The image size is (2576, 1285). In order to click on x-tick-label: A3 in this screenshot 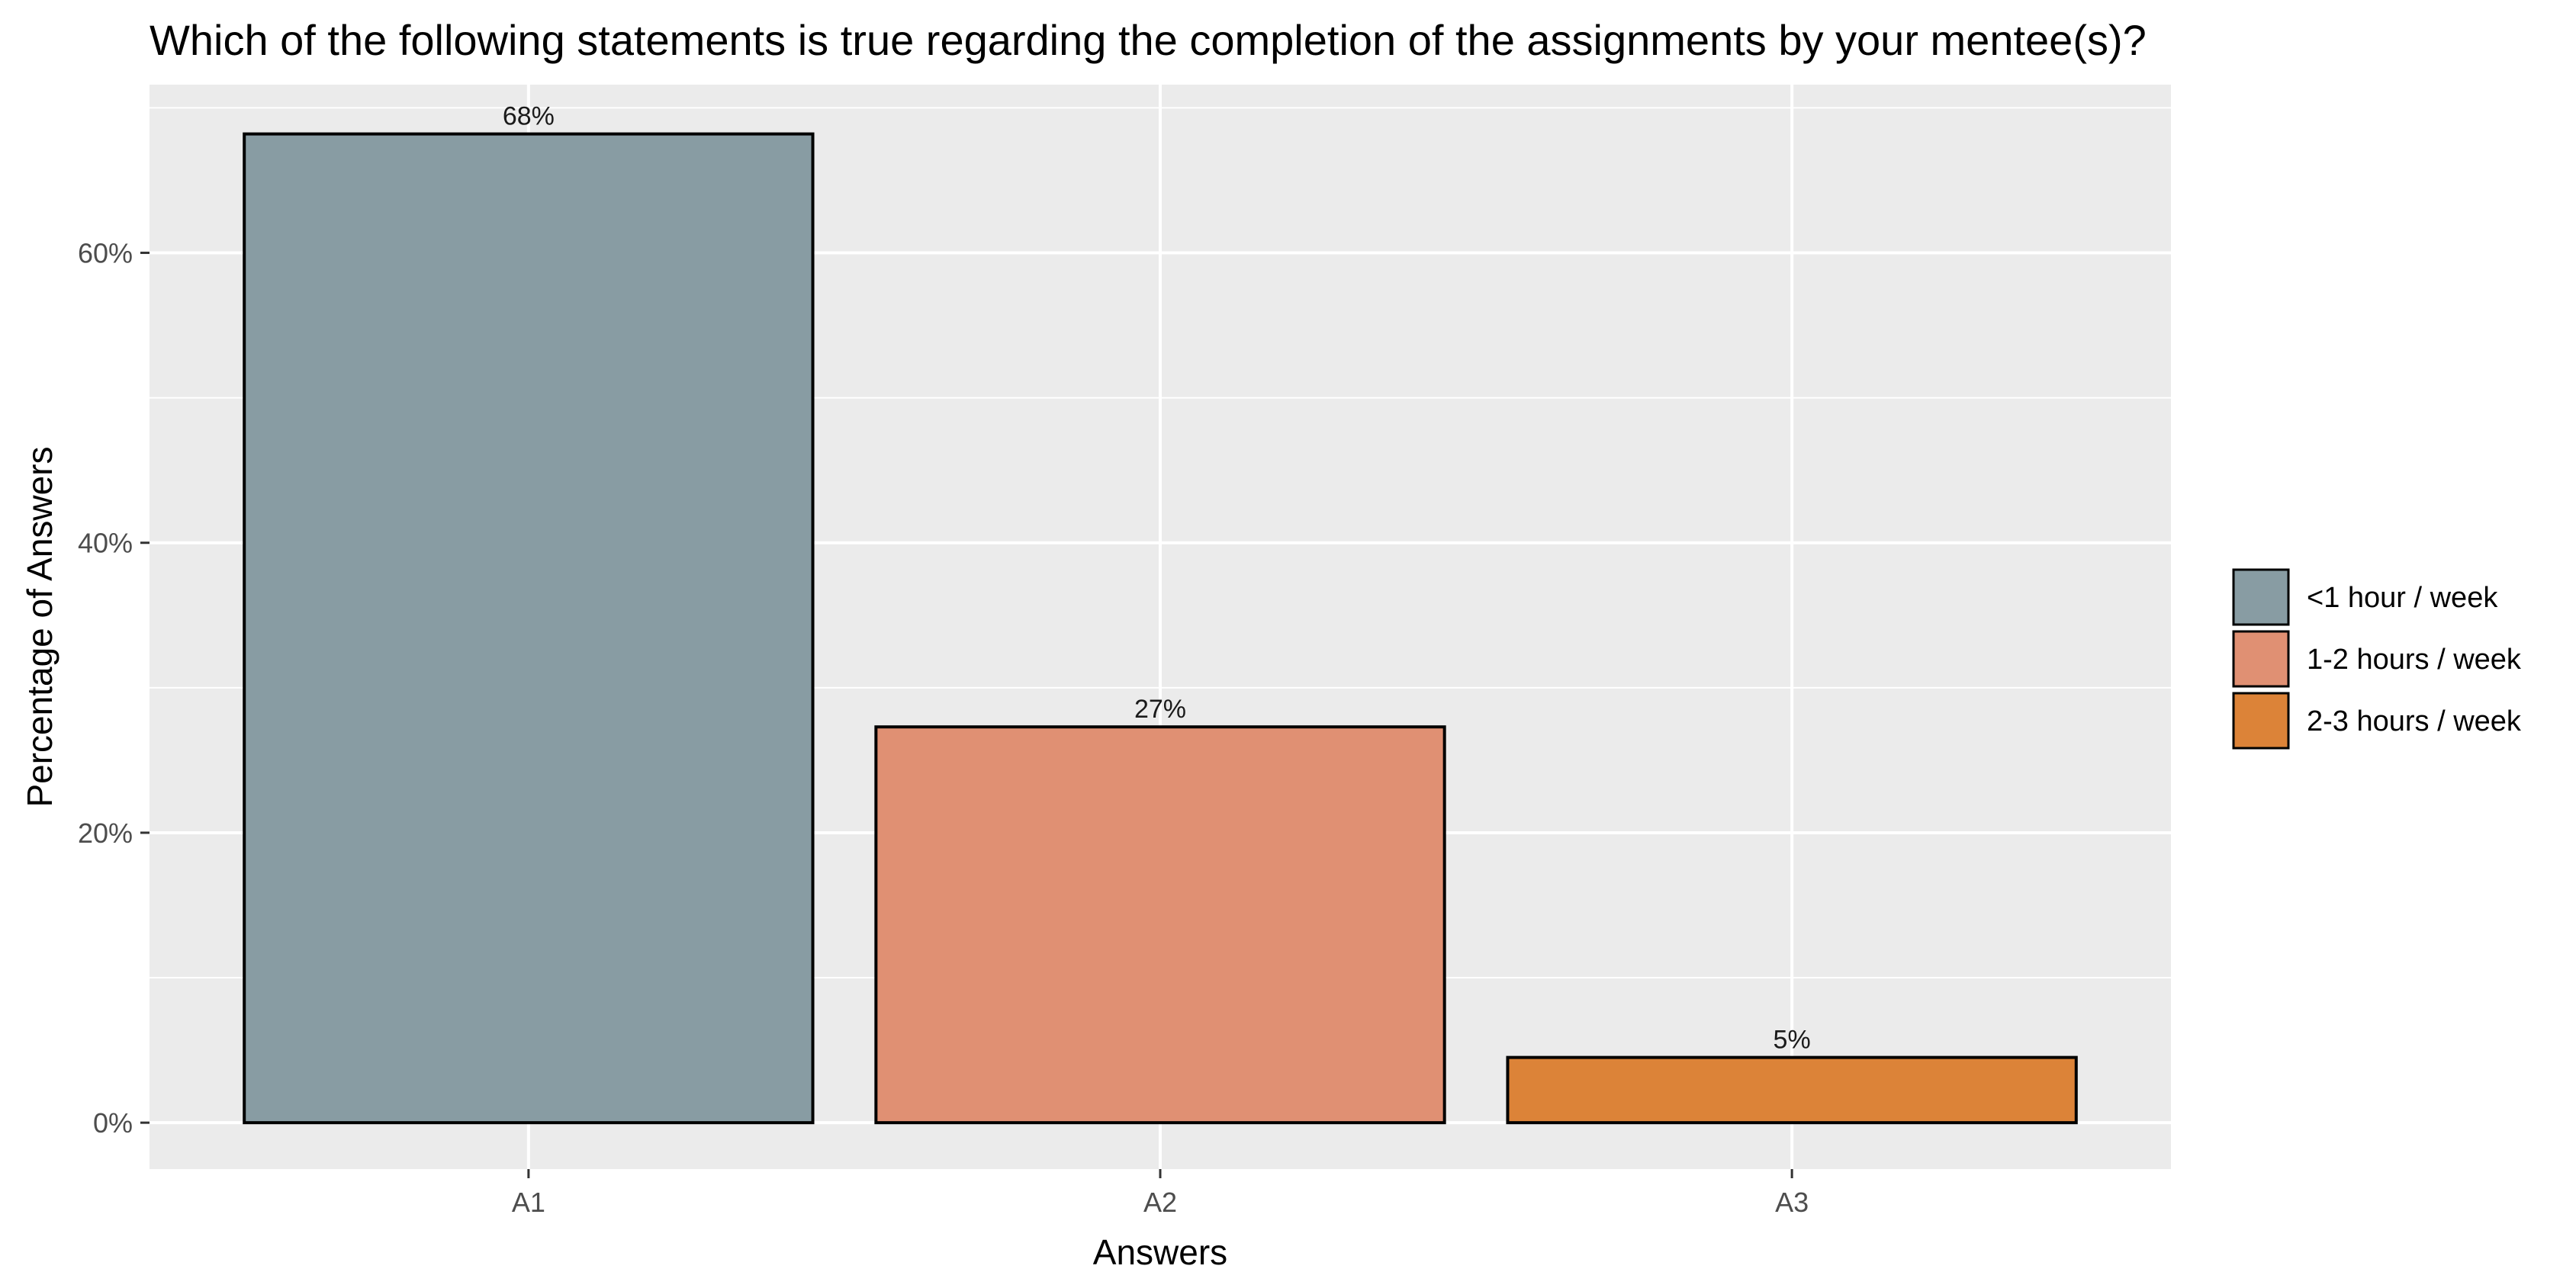, I will do `click(1792, 1202)`.